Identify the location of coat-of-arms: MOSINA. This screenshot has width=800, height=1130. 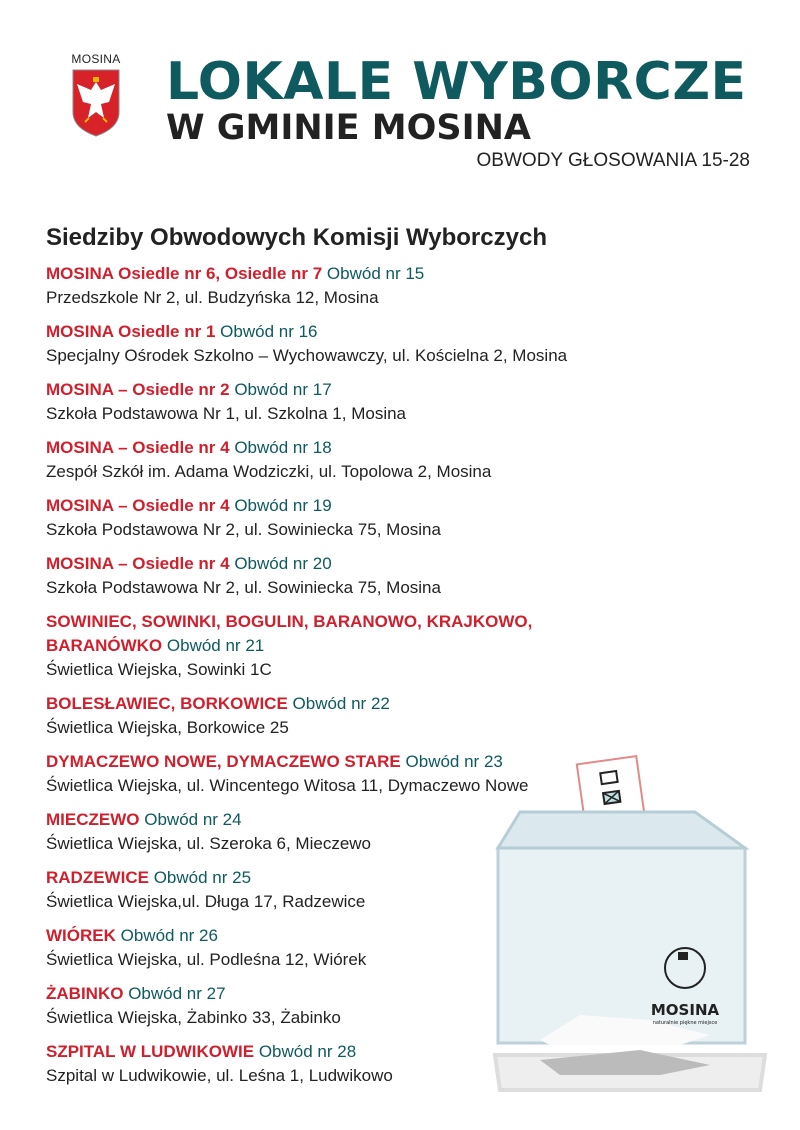
(96, 95).